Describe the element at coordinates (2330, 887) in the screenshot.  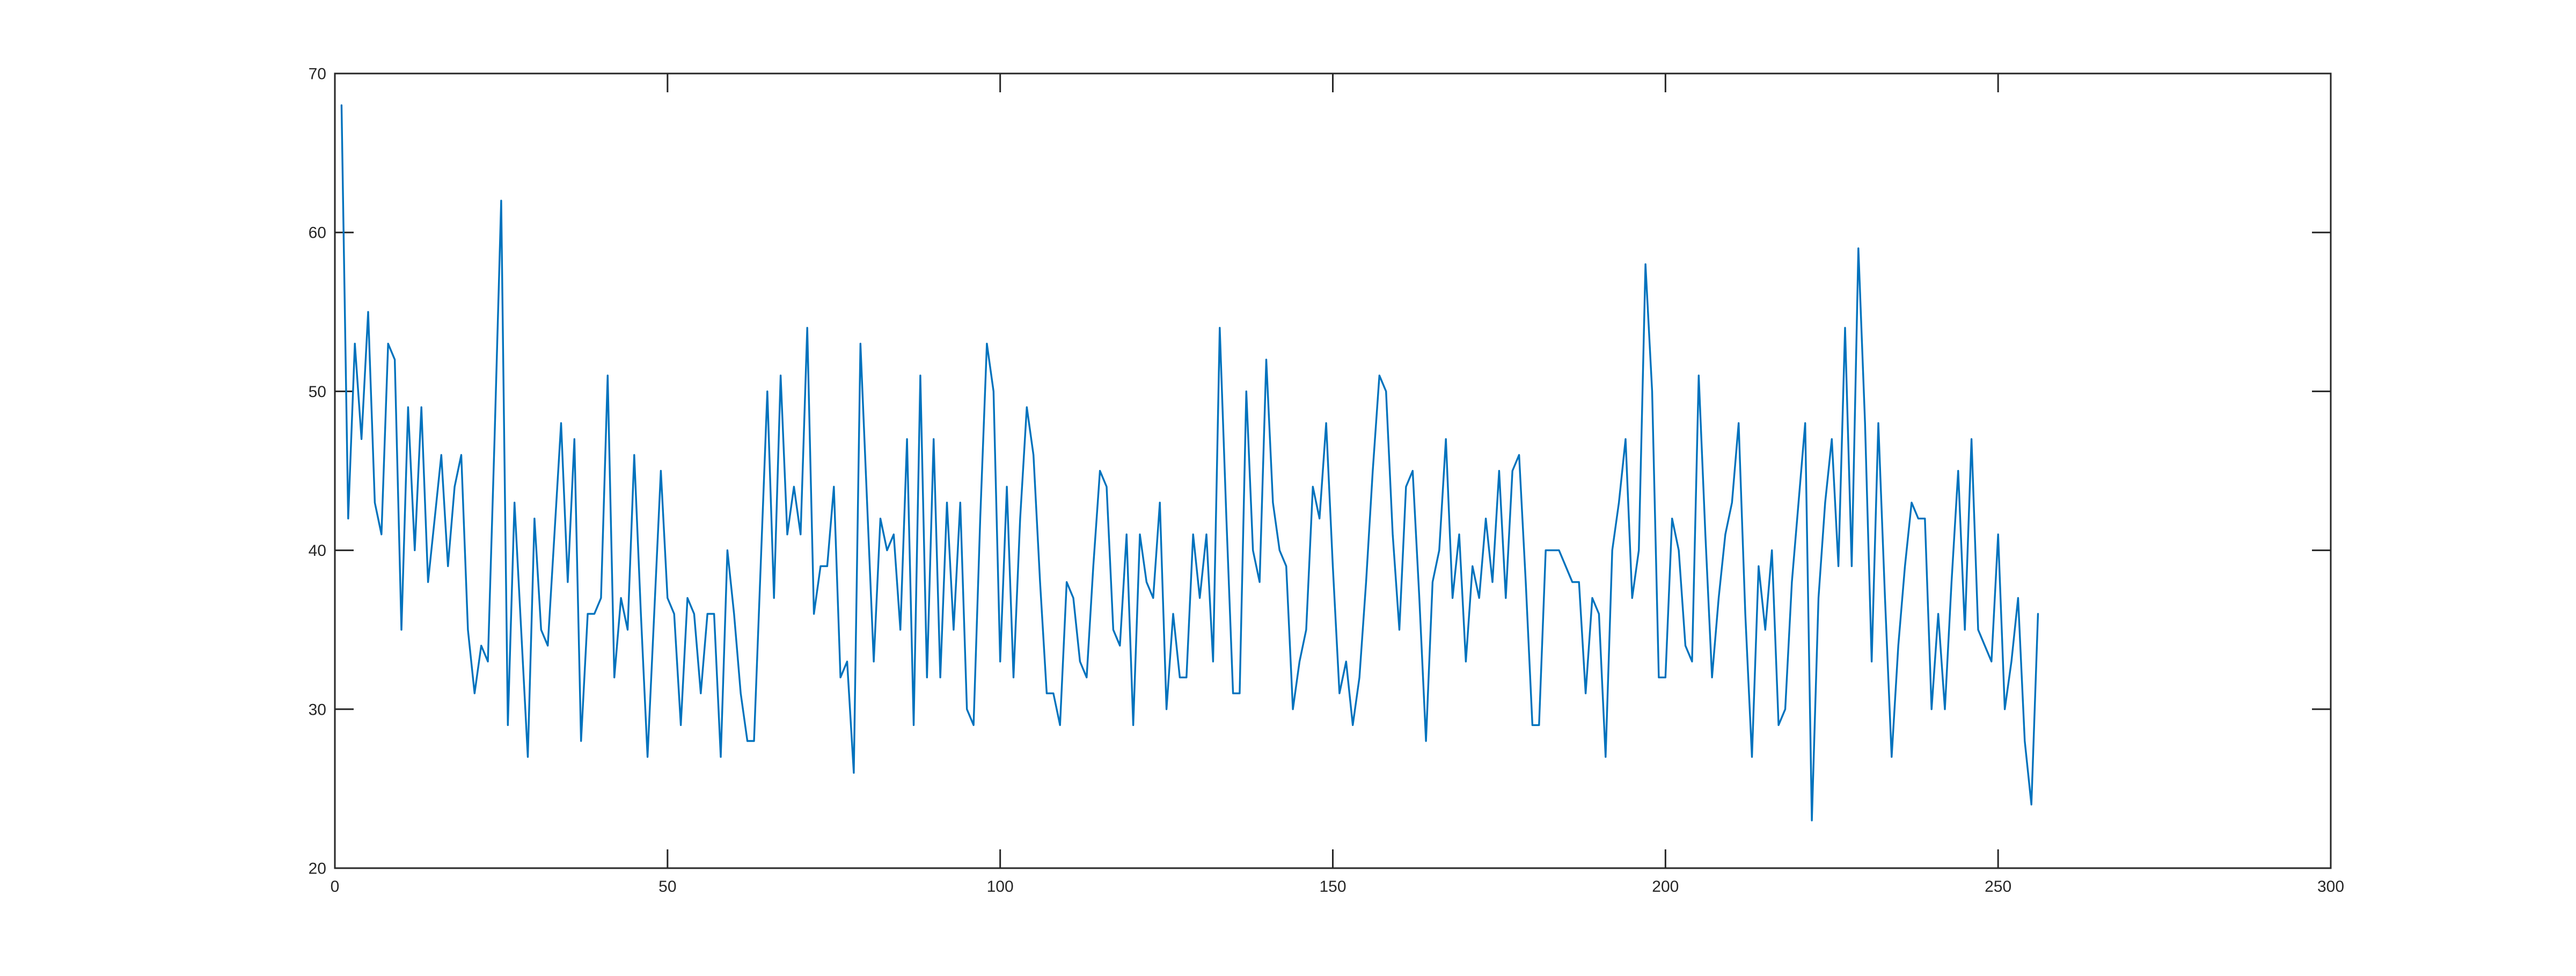
I see `x-tick-label: 300` at that location.